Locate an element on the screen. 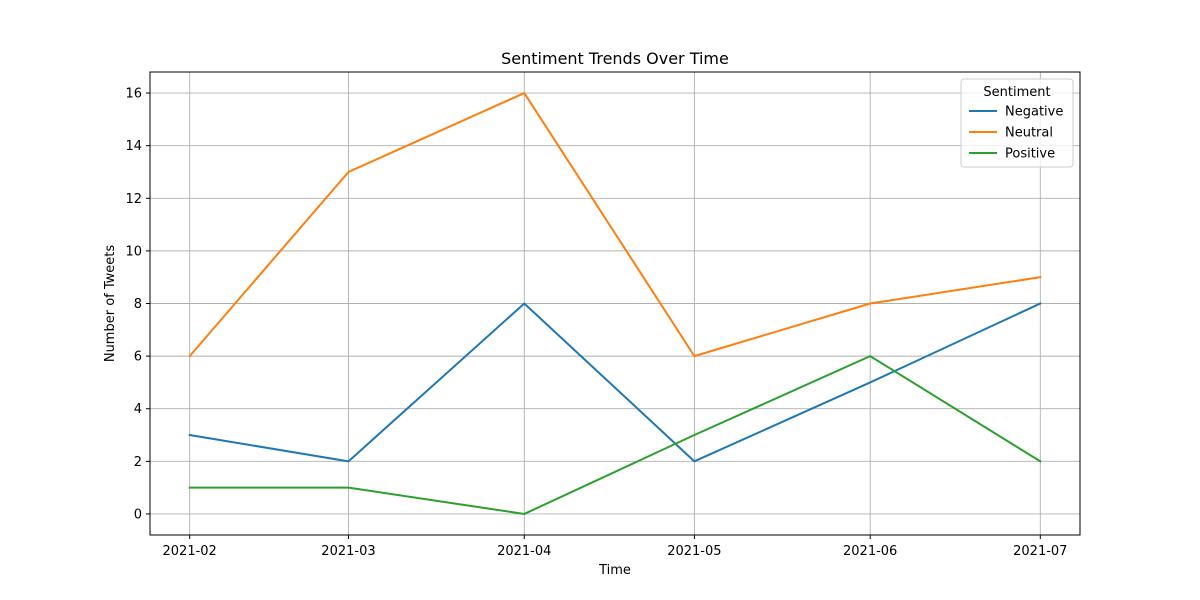  y-tick-label: 6 is located at coordinates (138, 357).